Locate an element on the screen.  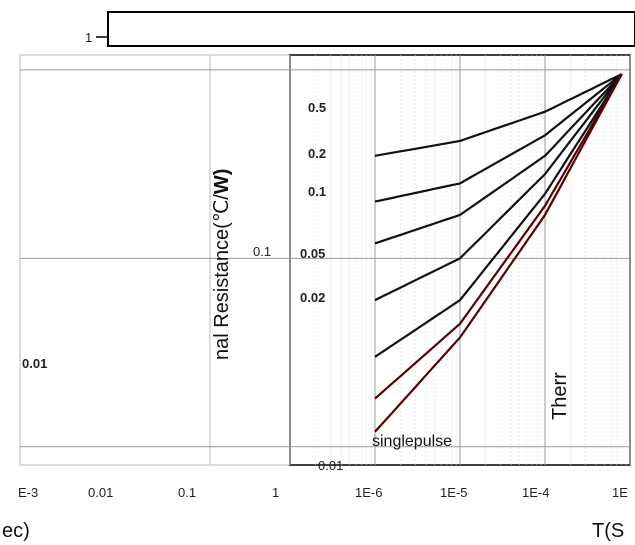
x-tick-right-2: 1E-4 is located at coordinates (535, 492).